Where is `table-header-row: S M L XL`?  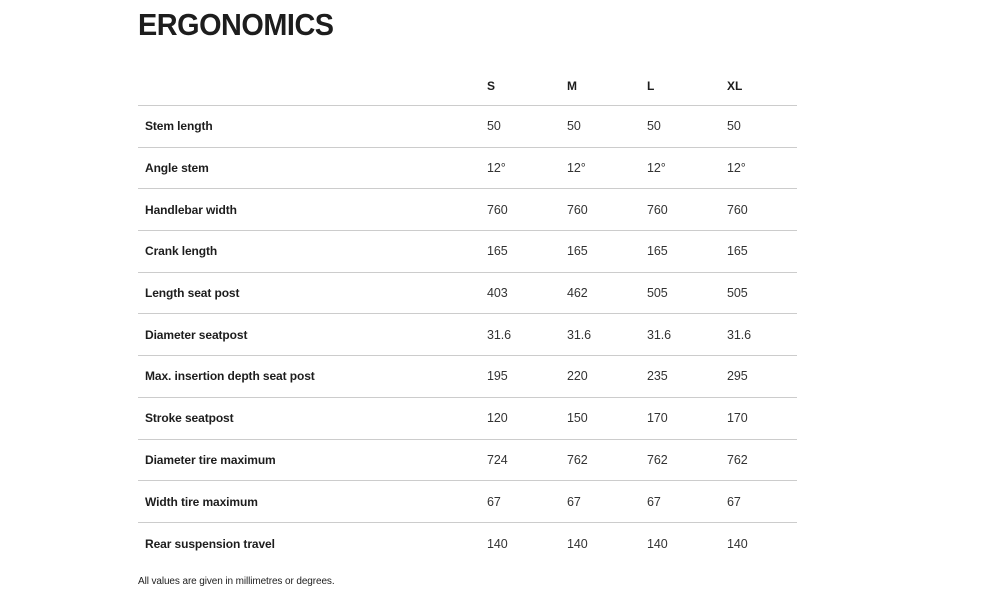 table-header-row: S M L XL is located at coordinates (467, 86).